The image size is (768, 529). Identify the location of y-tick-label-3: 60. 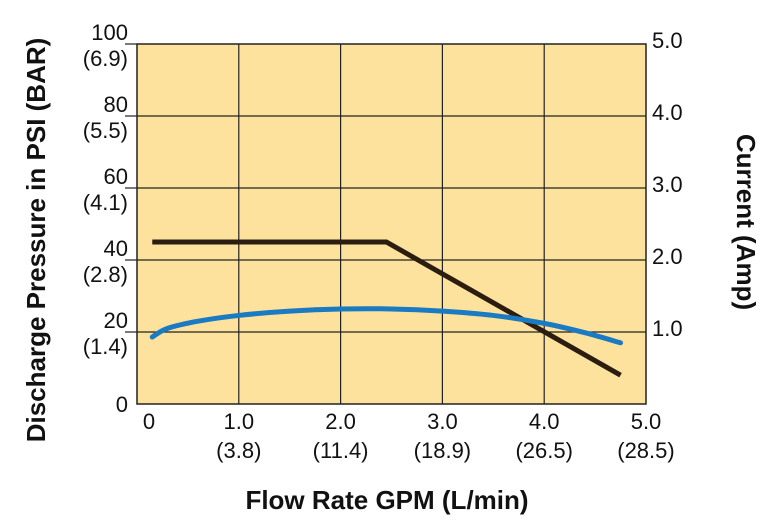
(116, 176).